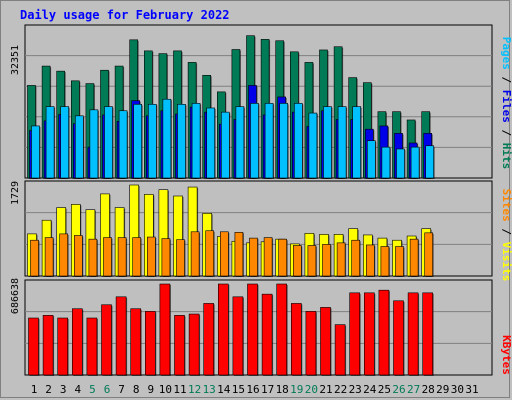  Describe the element at coordinates (136, 389) in the screenshot. I see `day-tick-label: 8` at that location.